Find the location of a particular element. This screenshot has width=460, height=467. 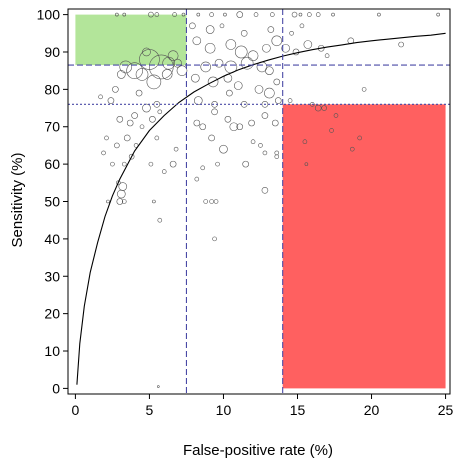

x-tick-label: 25 is located at coordinates (446, 410).